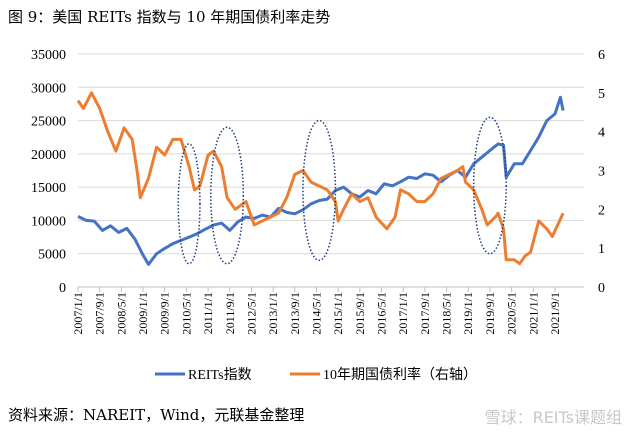 Image resolution: width=630 pixels, height=439 pixels. I want to click on y-left-tick-label: 5000, so click(52, 255).